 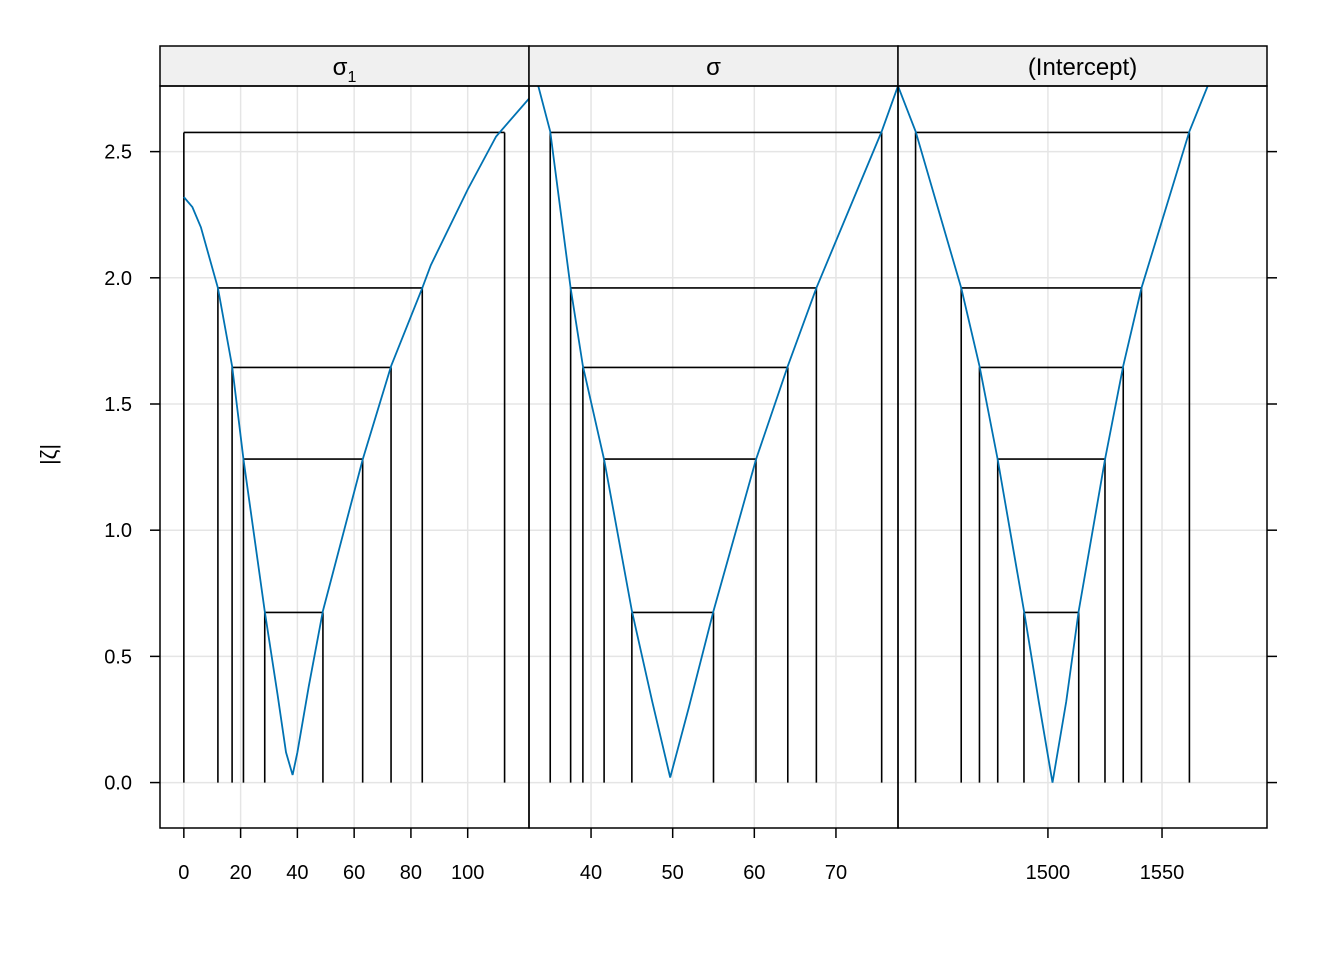 What do you see at coordinates (411, 873) in the screenshot?
I see `x-tick-label: 80` at bounding box center [411, 873].